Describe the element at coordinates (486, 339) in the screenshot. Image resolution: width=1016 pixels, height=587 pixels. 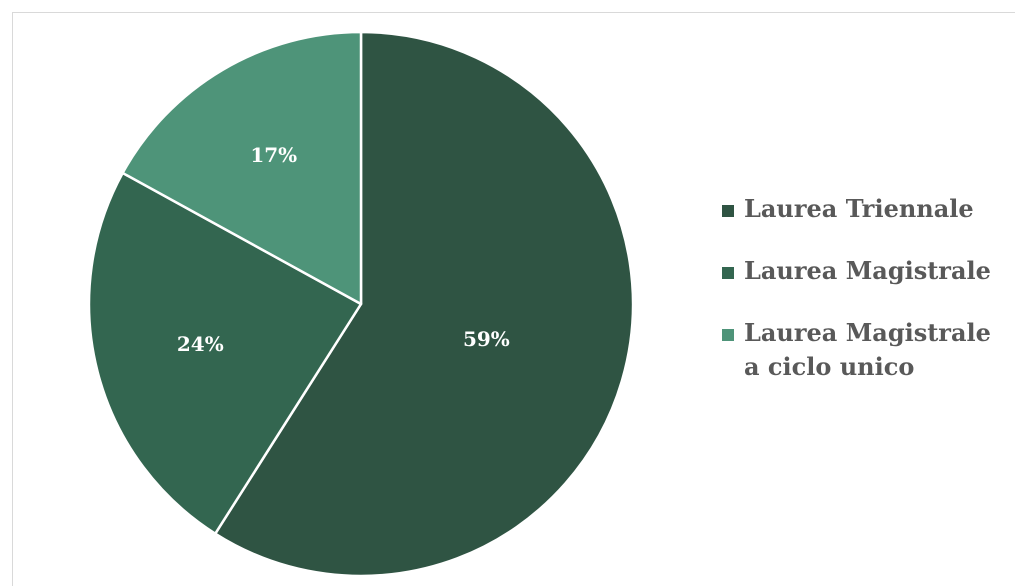
I see `data-label-laurea-triennale: 59%` at that location.